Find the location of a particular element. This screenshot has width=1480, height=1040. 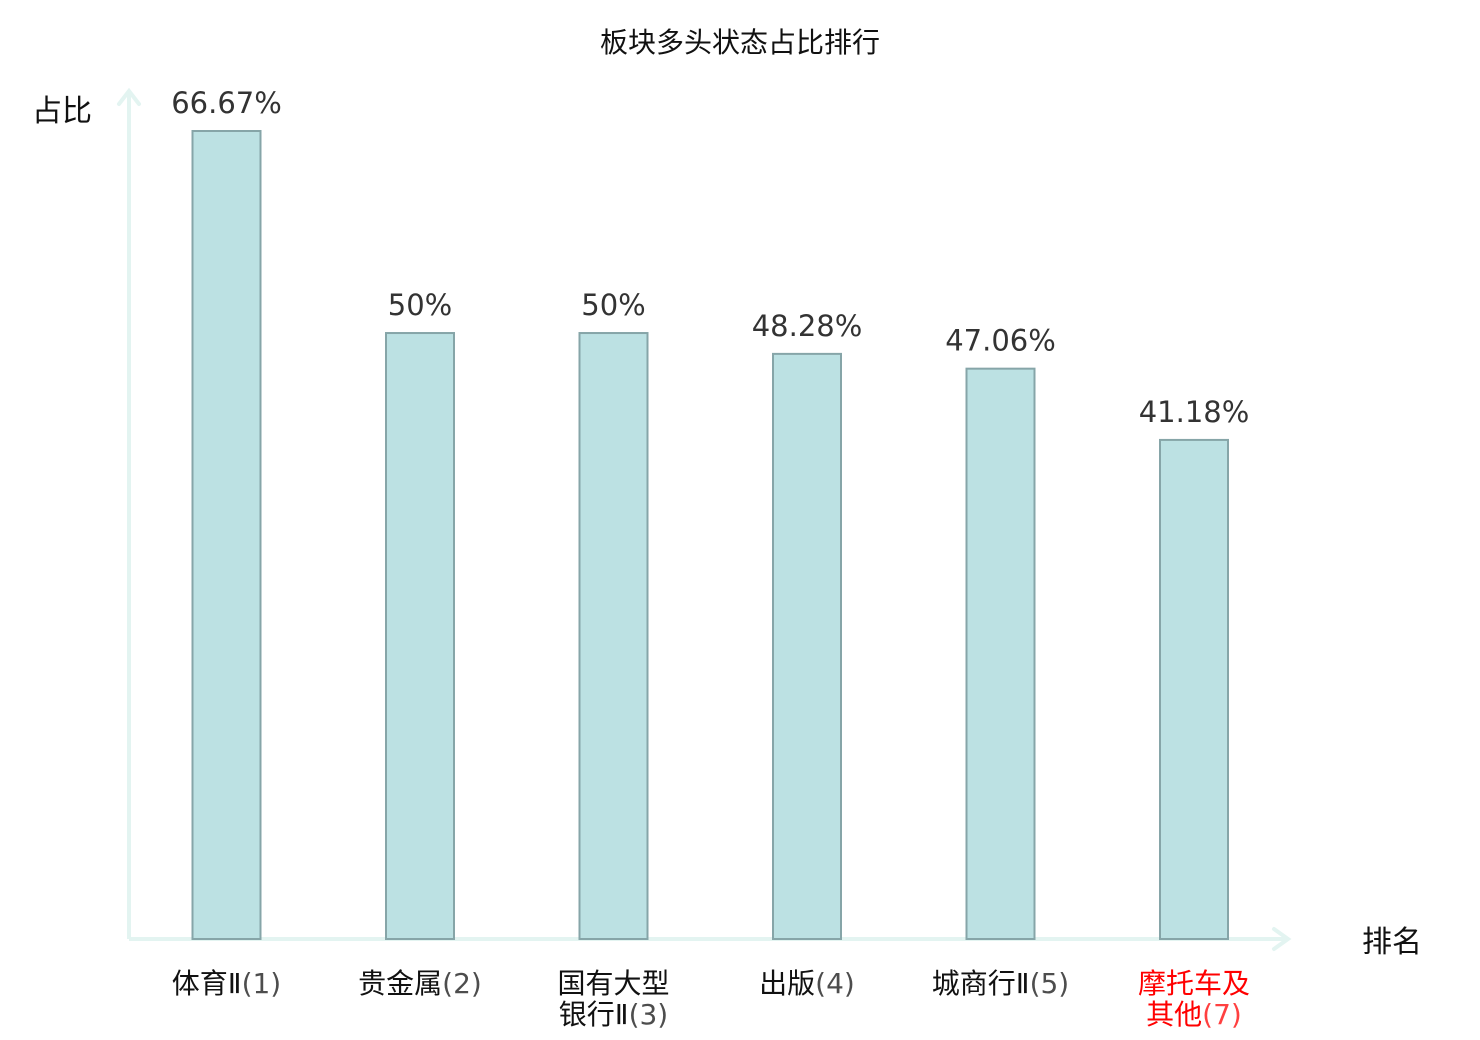

x-axis-label: 排名 is located at coordinates (1392, 942).